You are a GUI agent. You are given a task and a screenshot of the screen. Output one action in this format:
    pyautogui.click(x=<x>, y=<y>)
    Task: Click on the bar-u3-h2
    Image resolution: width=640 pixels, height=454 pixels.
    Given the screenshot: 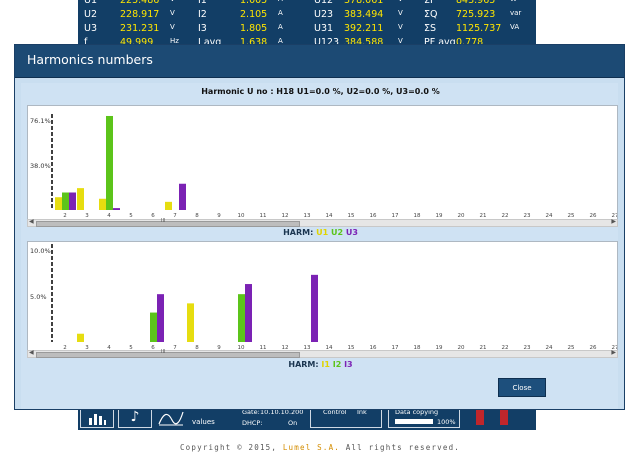 What is the action you would take?
    pyautogui.click(x=72, y=201)
    